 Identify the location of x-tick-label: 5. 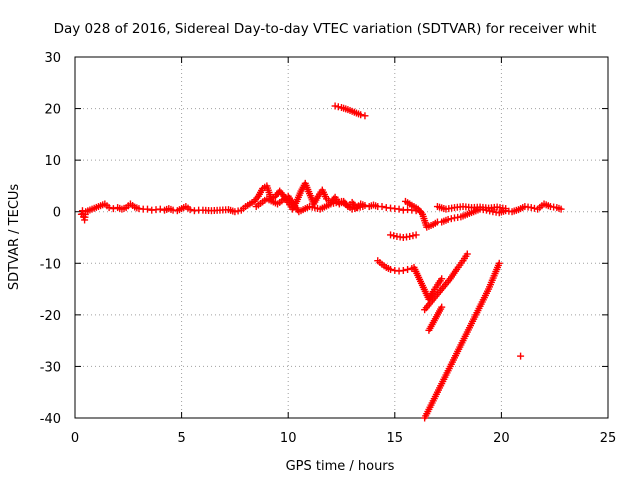
(181, 438).